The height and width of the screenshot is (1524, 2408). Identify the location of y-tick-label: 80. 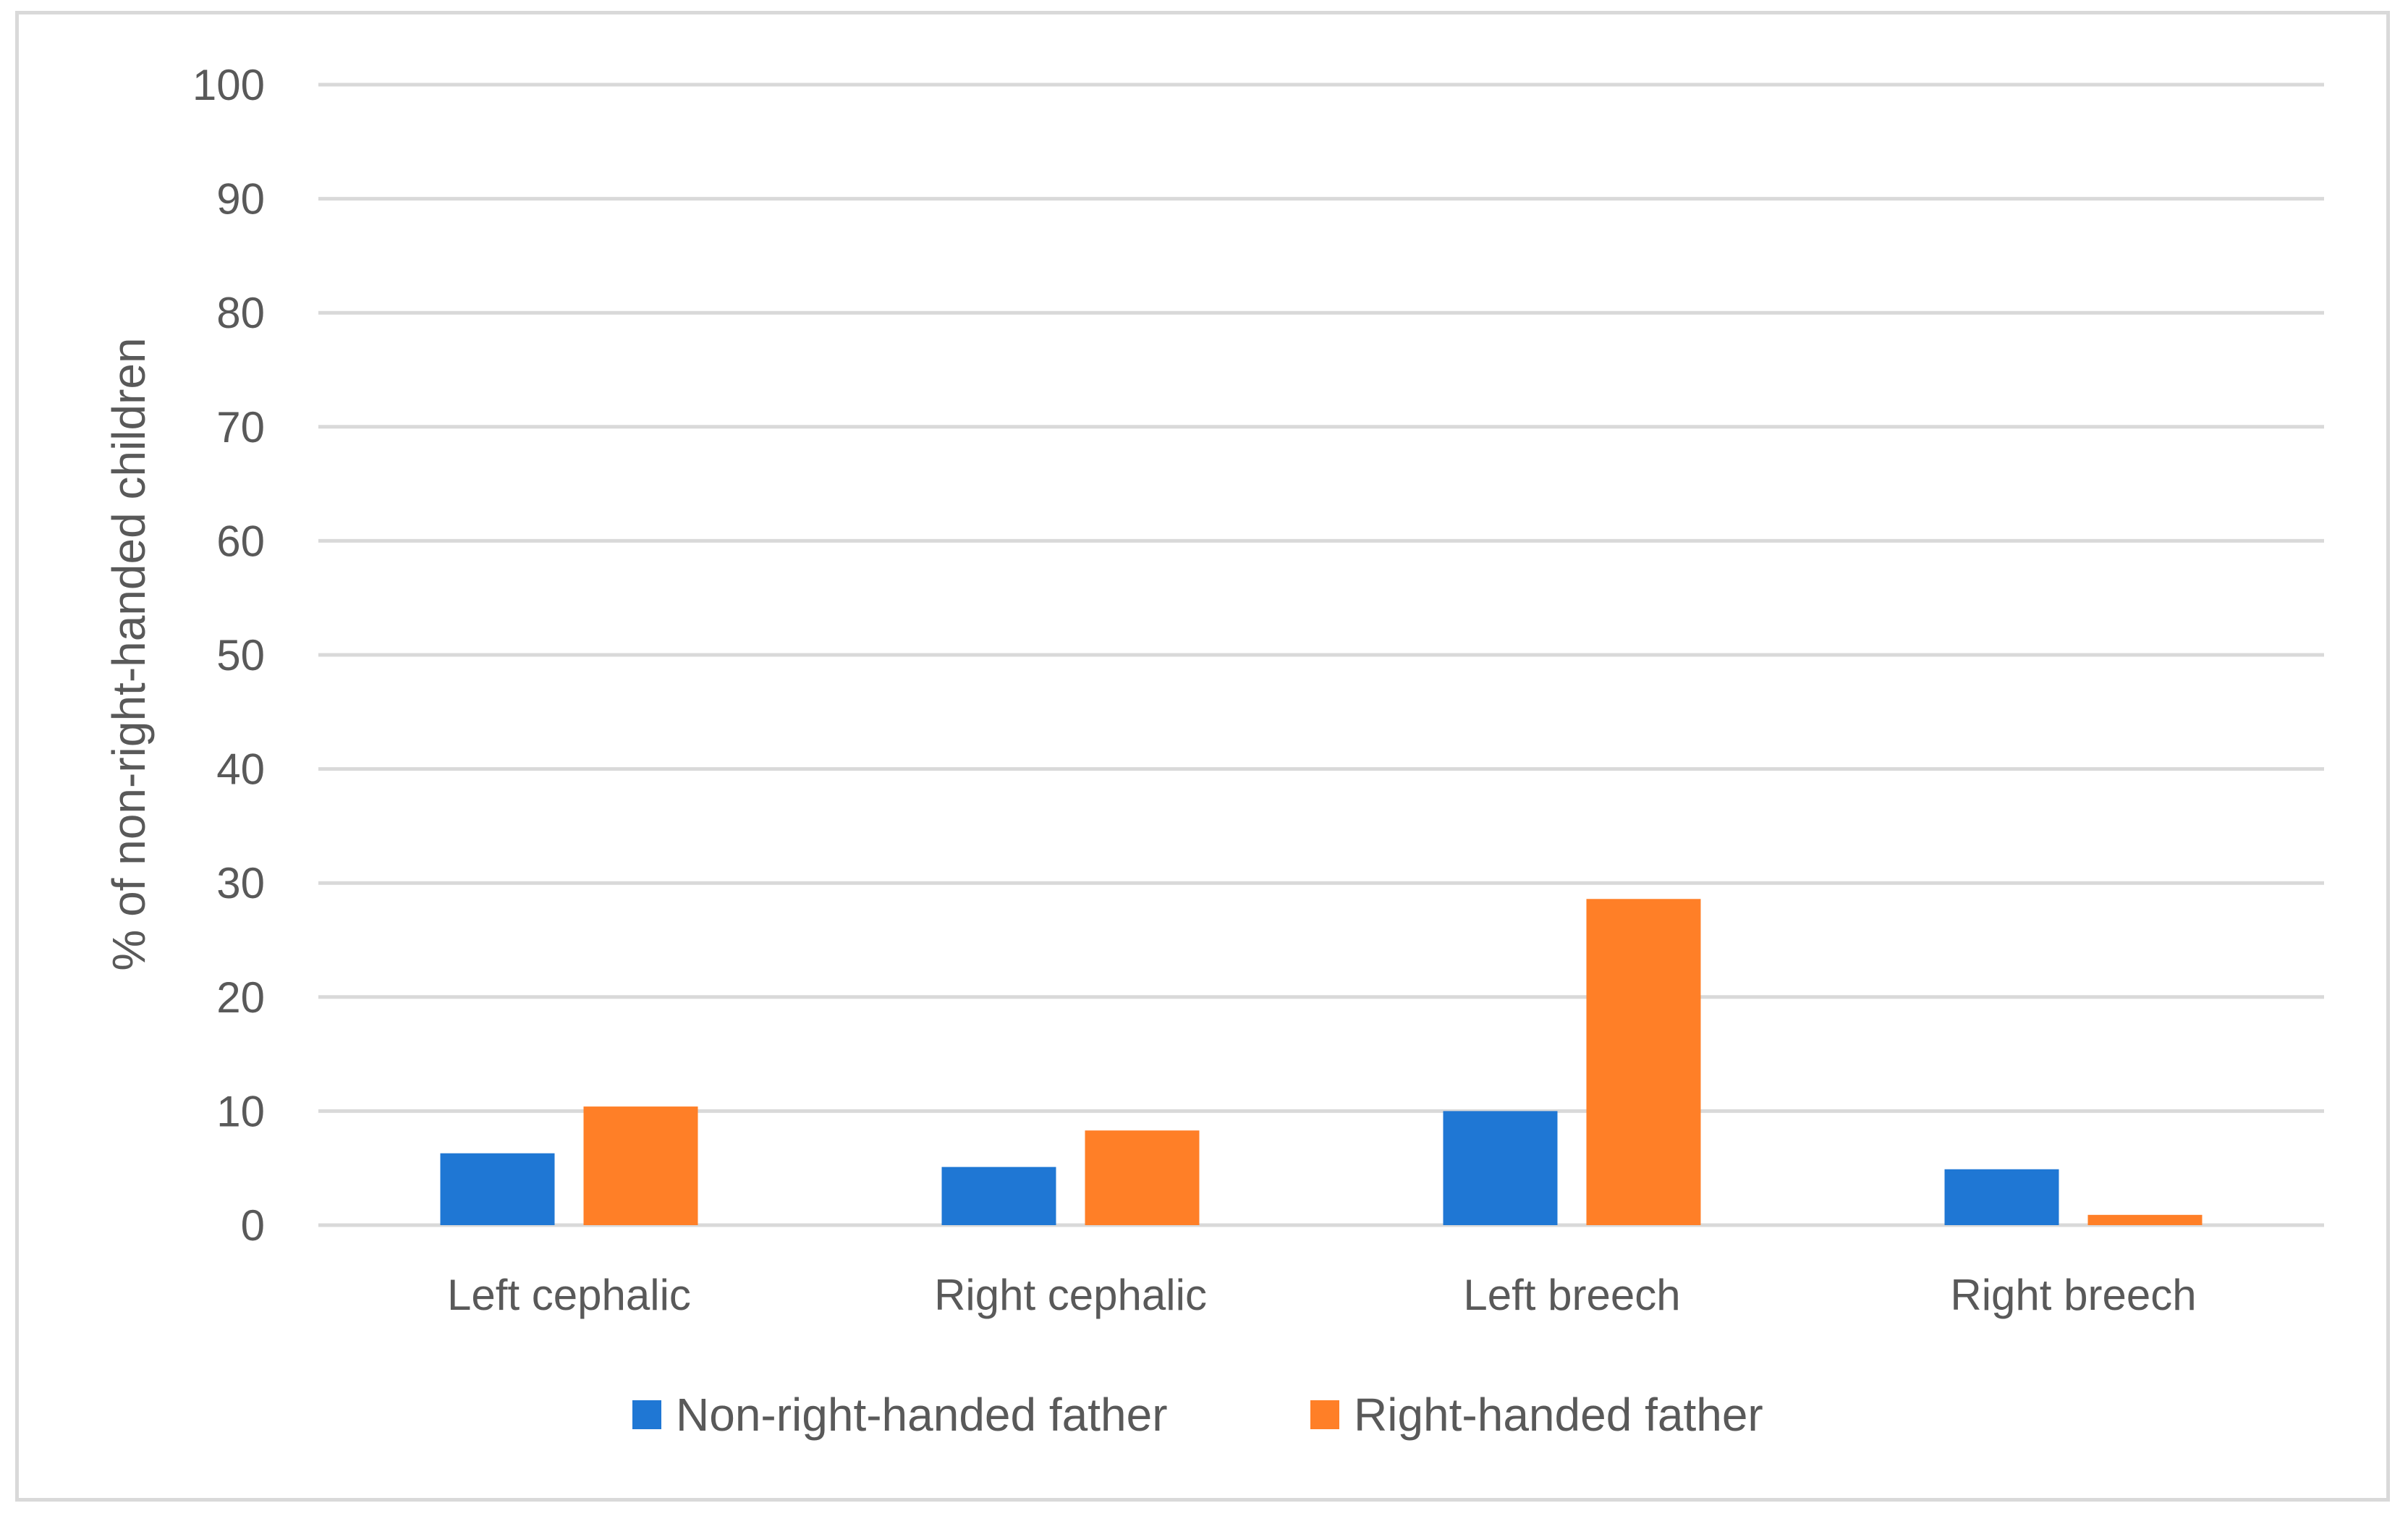
(240, 313).